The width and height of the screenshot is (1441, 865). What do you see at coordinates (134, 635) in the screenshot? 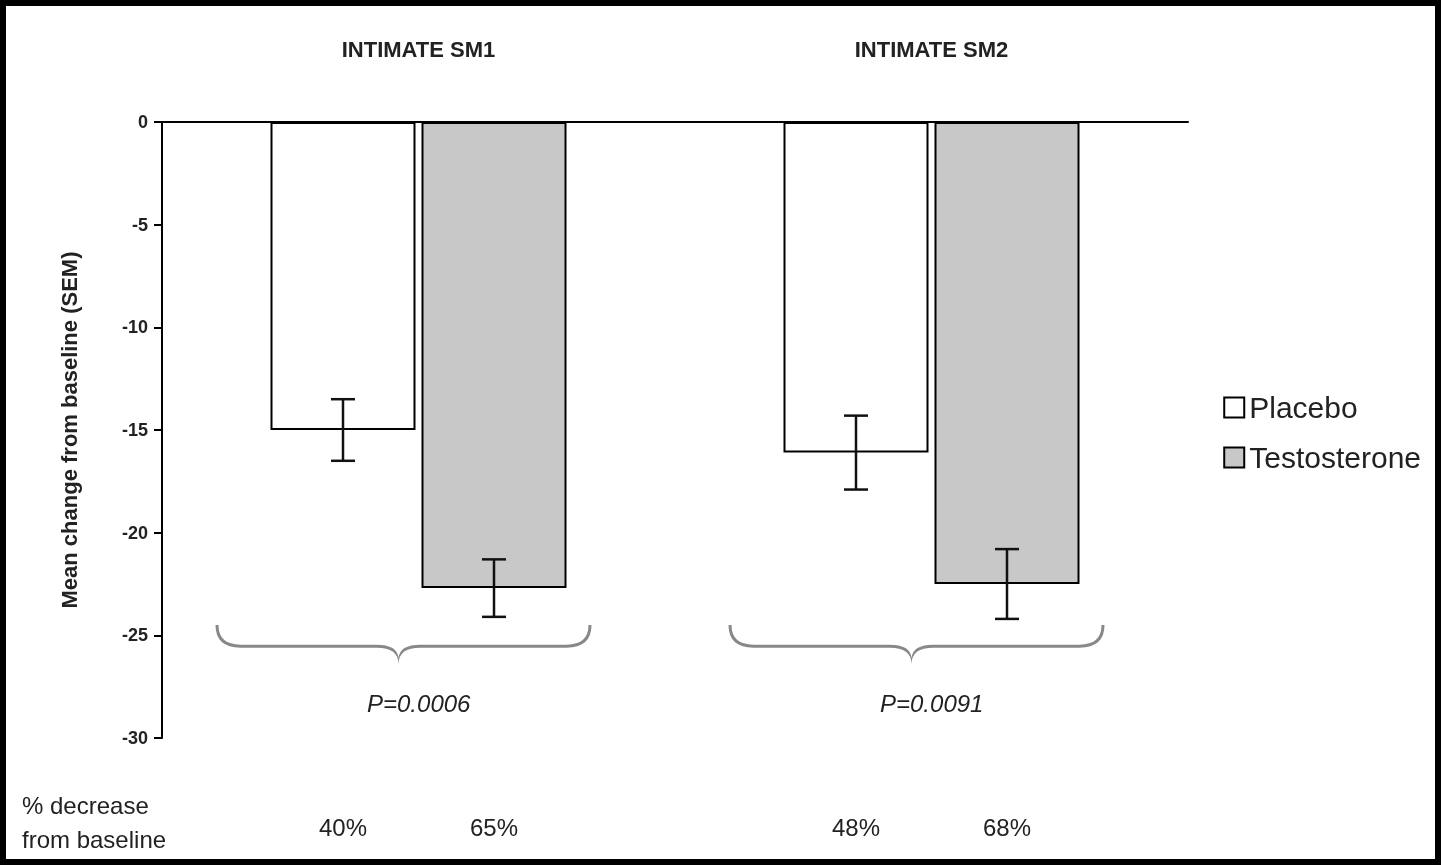
I see `y-tick-label: -25` at bounding box center [134, 635].